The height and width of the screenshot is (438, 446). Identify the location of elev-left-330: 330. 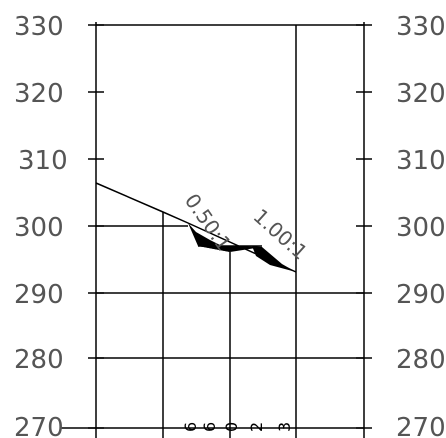
(39, 27).